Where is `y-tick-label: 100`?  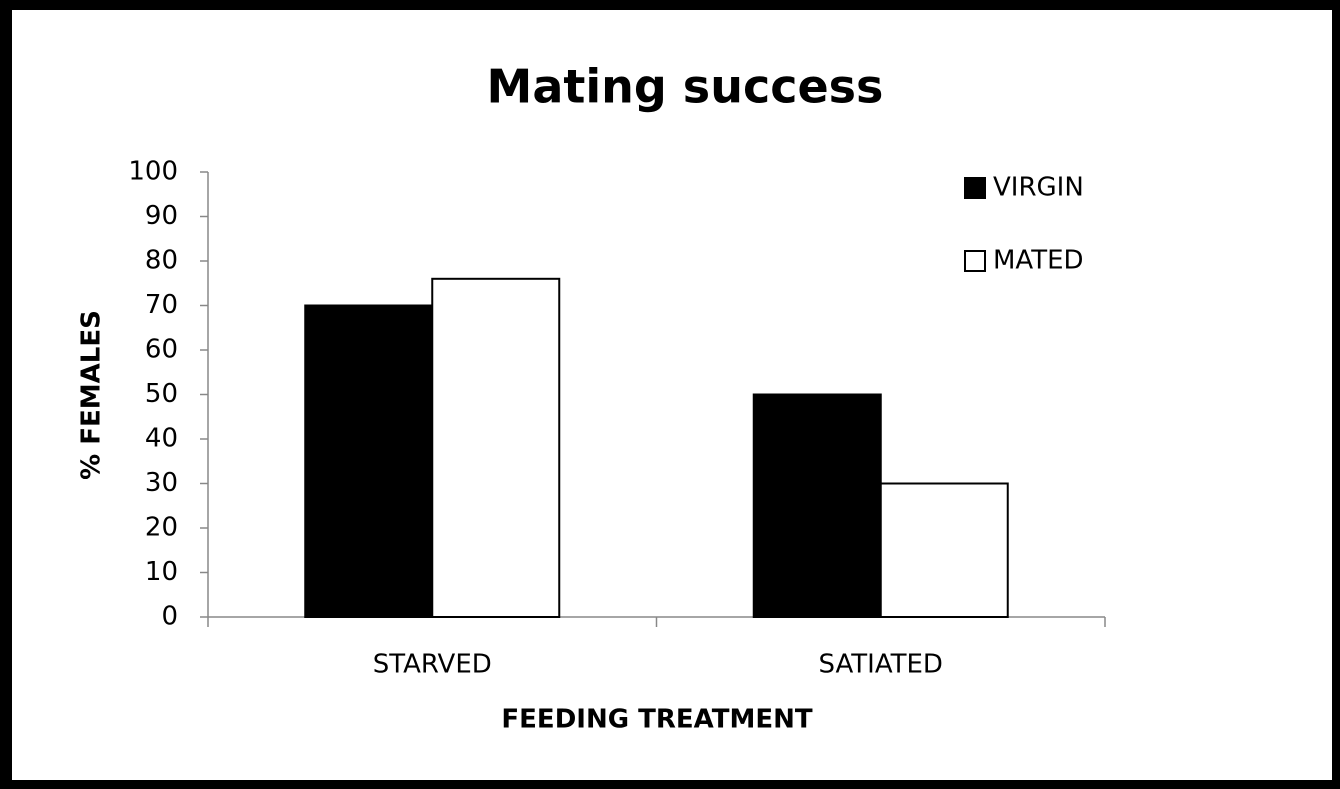 y-tick-label: 100 is located at coordinates (153, 172).